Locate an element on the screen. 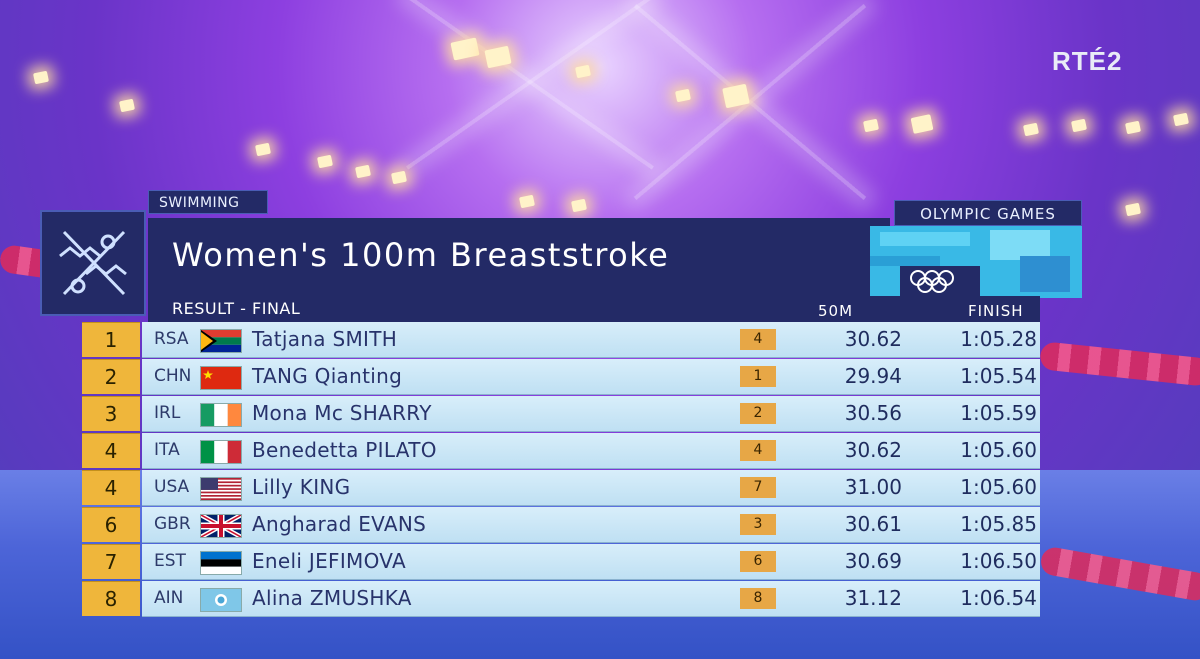 The width and height of the screenshot is (1200, 659). split-time: 31.12 is located at coordinates (873, 598).